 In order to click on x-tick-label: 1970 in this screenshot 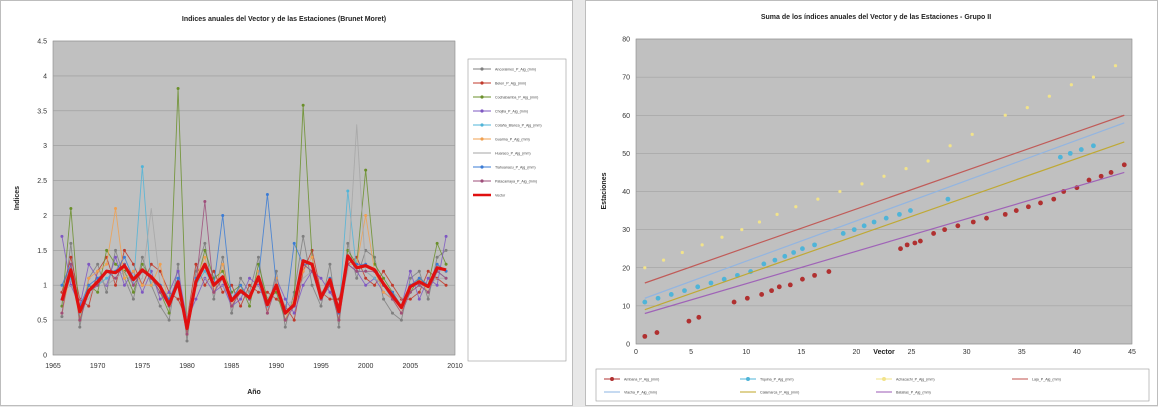, I will do `click(98, 366)`.